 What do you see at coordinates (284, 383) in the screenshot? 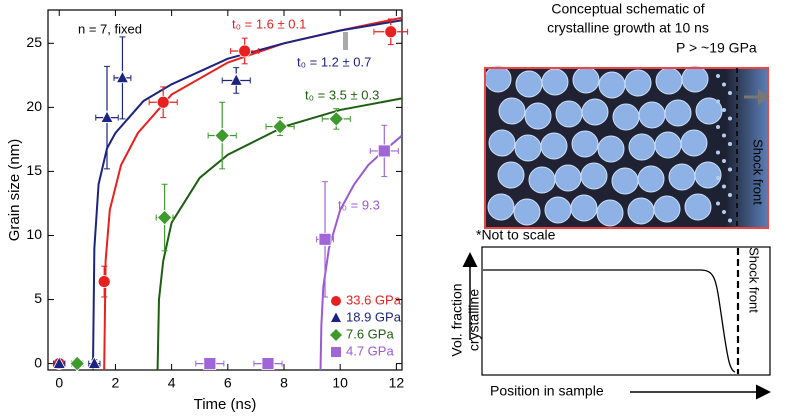
I see `x-tick-label: 8` at bounding box center [284, 383].